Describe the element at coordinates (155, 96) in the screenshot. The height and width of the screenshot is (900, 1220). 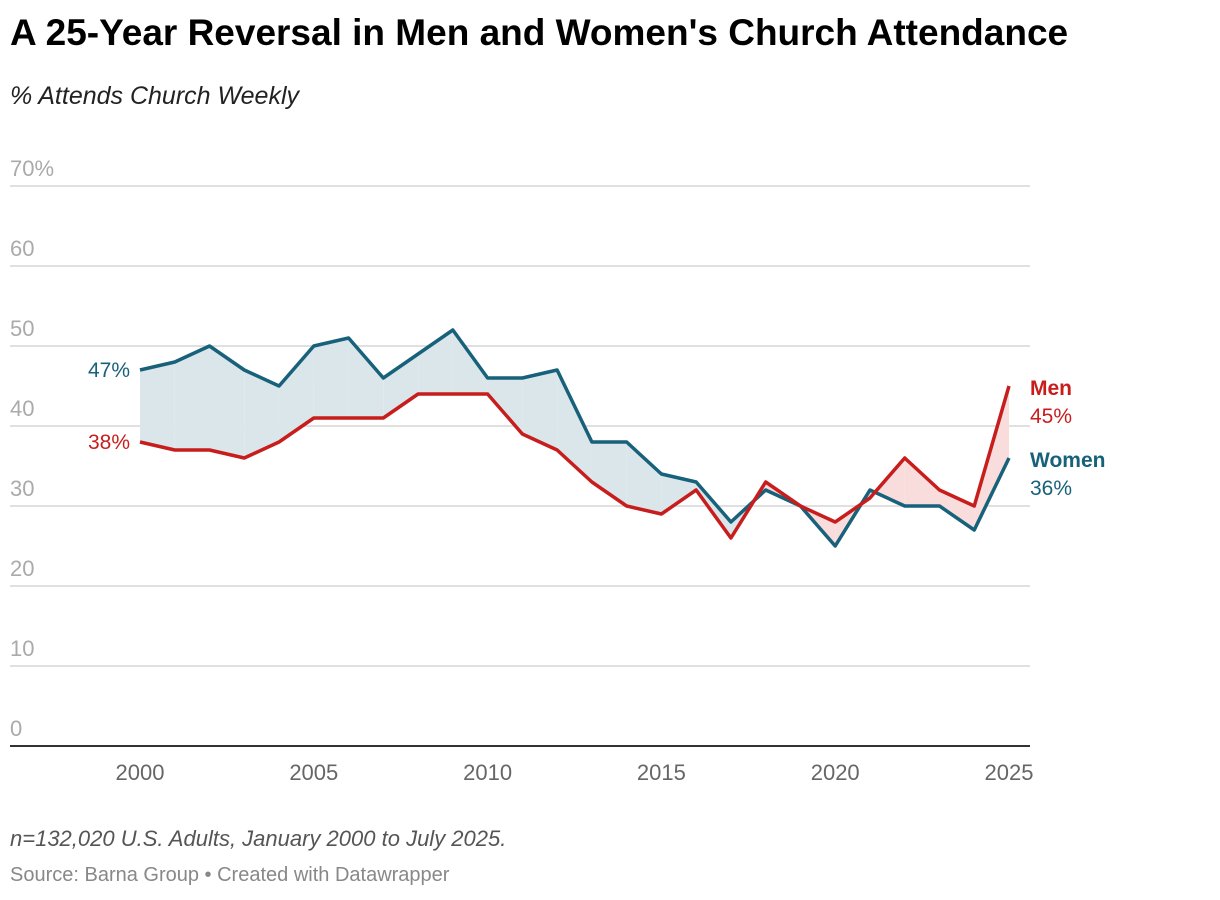
I see `chart-subtitle: % Attends Church Weekly` at that location.